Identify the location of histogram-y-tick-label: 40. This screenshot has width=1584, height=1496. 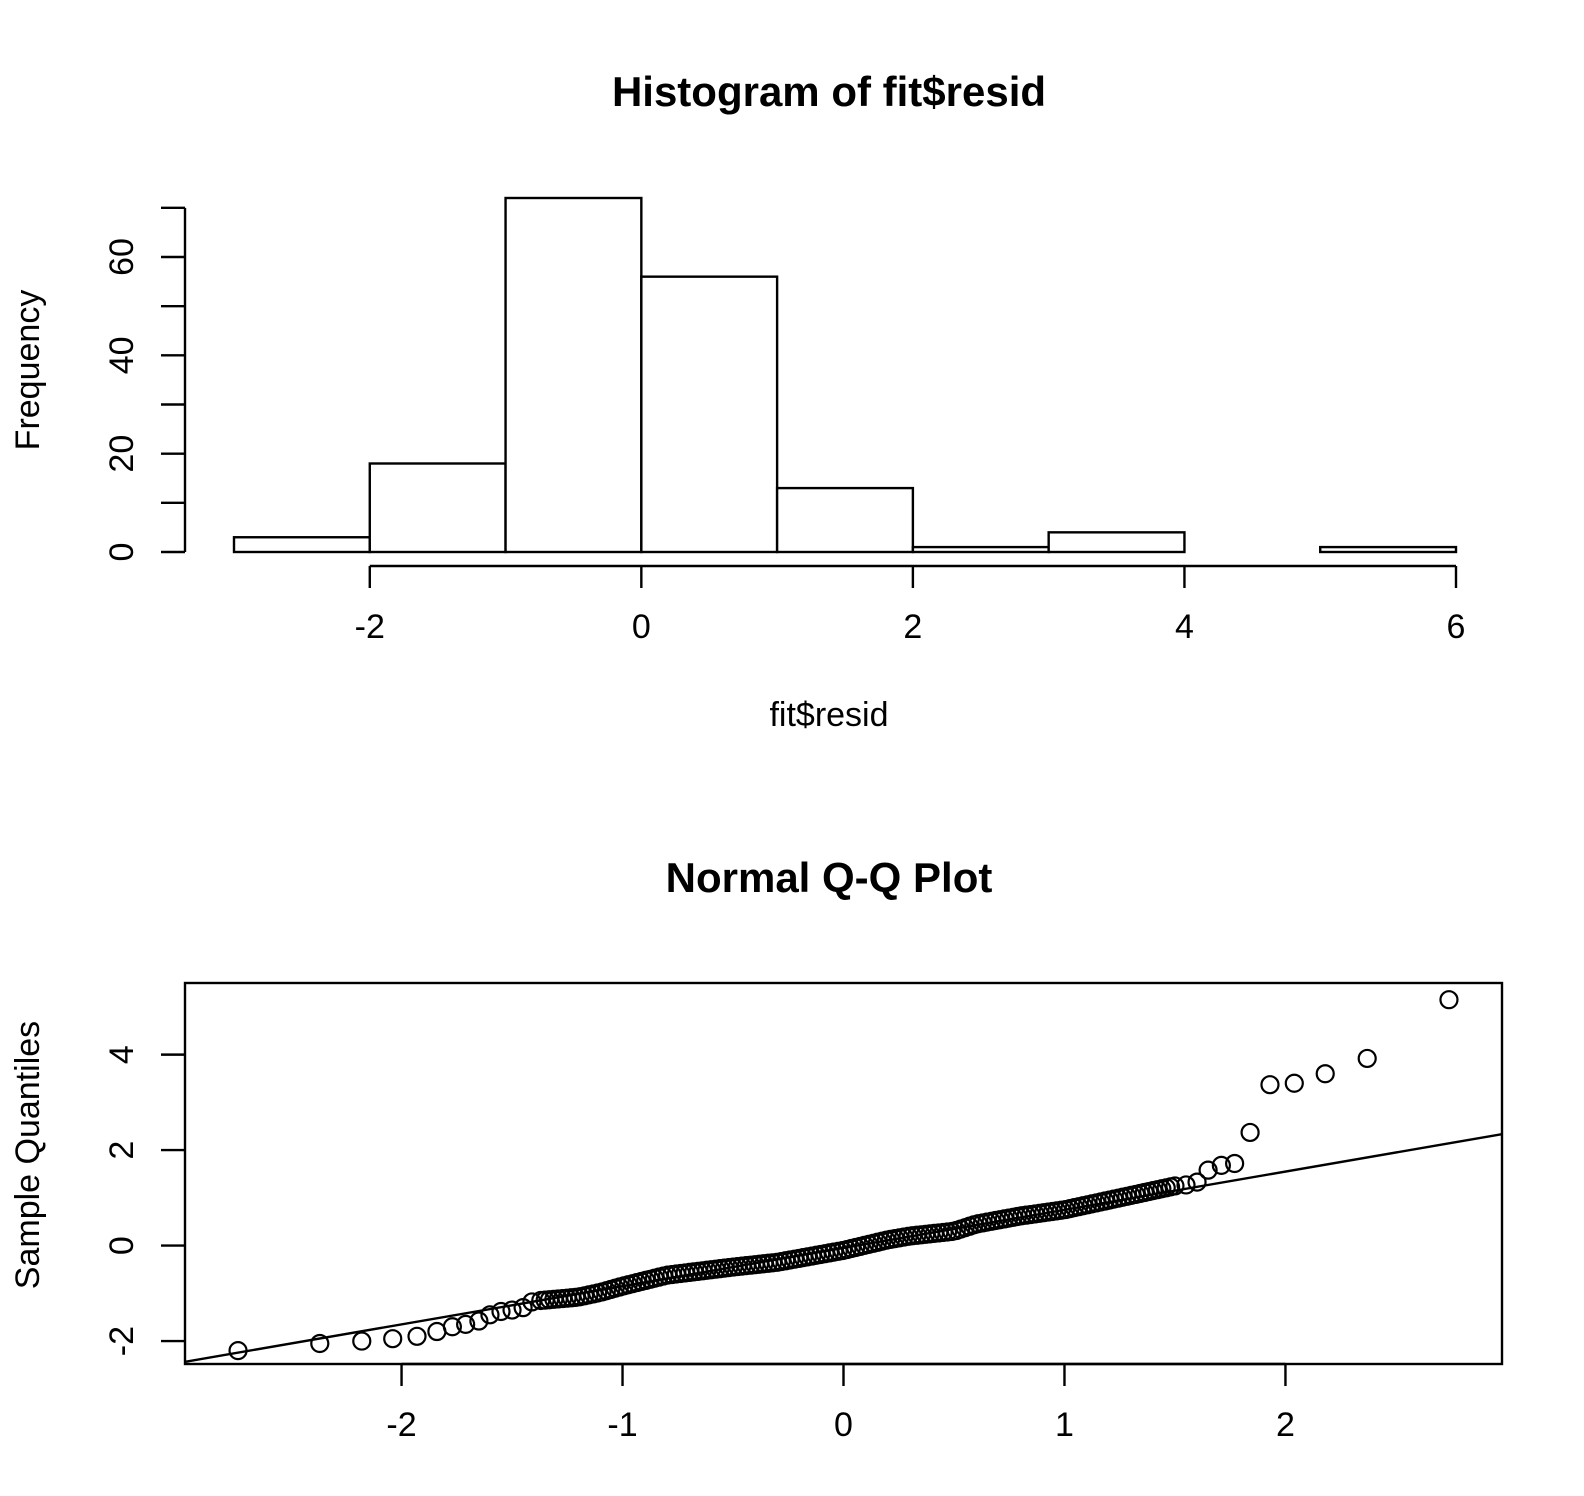
(122, 355).